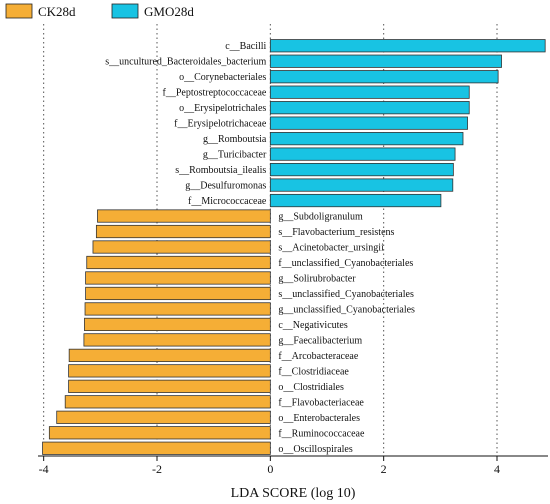 The width and height of the screenshot is (550, 504). Describe the element at coordinates (227, 201) in the screenshot. I see `bar-label-f-micrococcaceae: f__Micrococcaceae` at that location.